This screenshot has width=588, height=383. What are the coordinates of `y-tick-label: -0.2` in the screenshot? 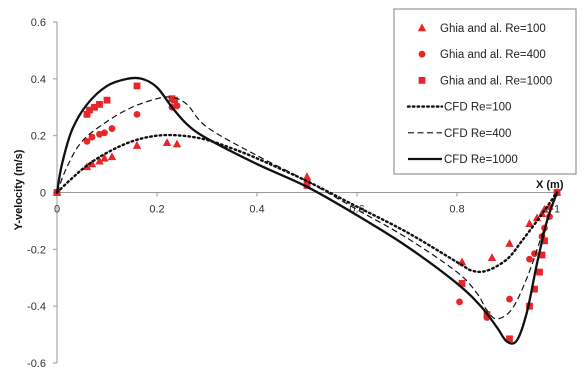 It's located at (36, 250).